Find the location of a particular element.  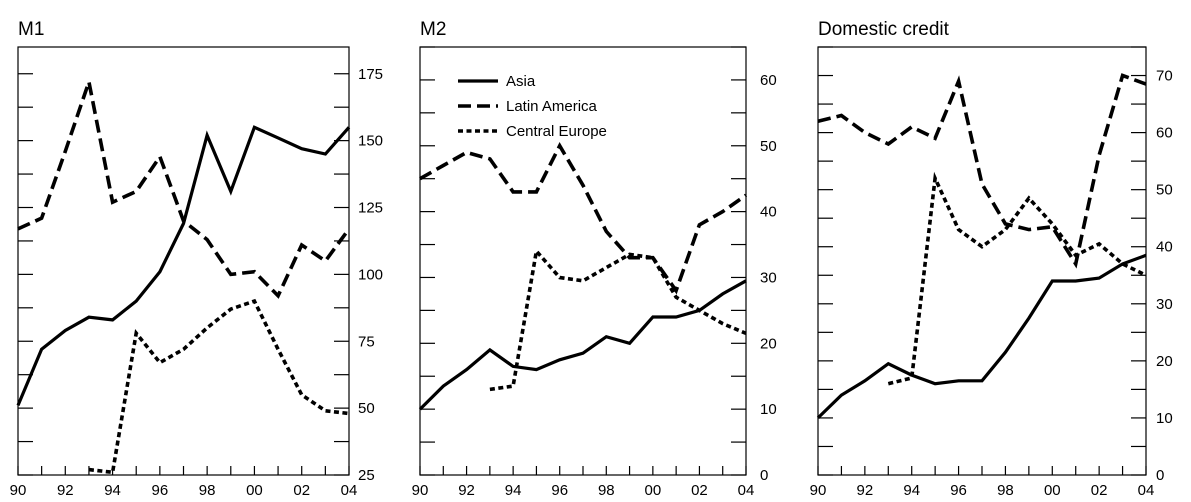

y-tick-label: 175 is located at coordinates (370, 74).